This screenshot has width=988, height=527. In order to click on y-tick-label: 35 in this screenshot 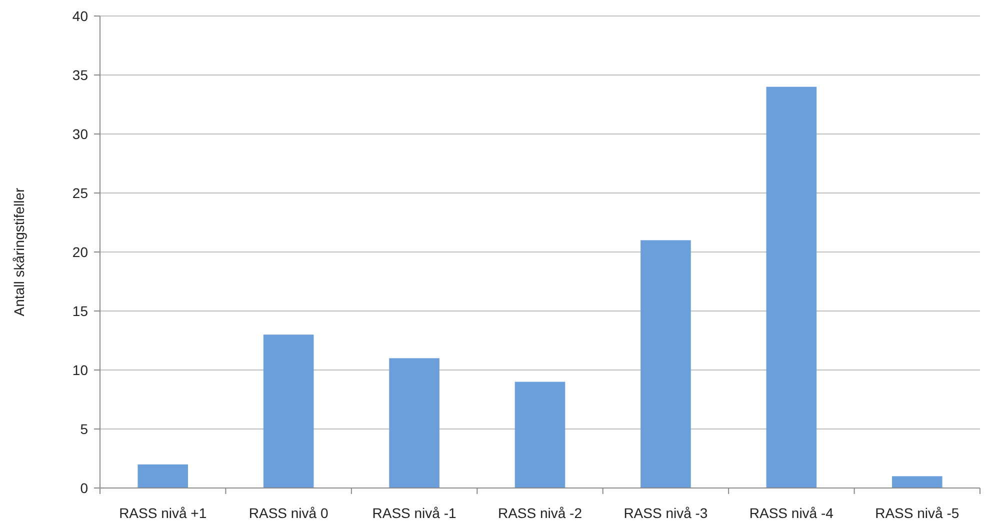, I will do `click(80, 74)`.